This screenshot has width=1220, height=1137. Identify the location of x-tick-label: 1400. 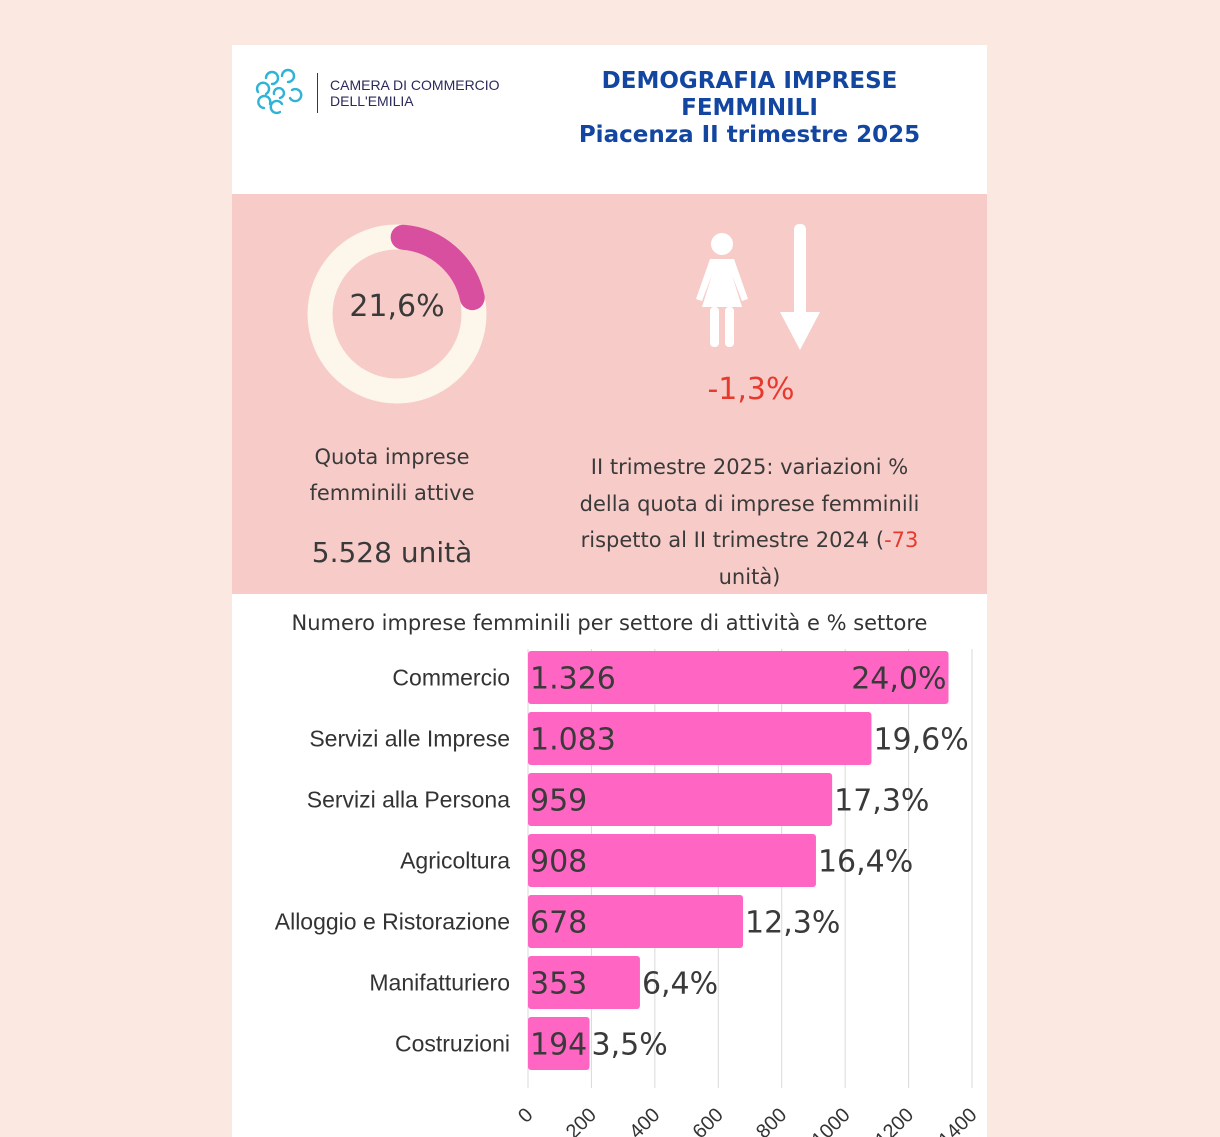
(958, 1120).